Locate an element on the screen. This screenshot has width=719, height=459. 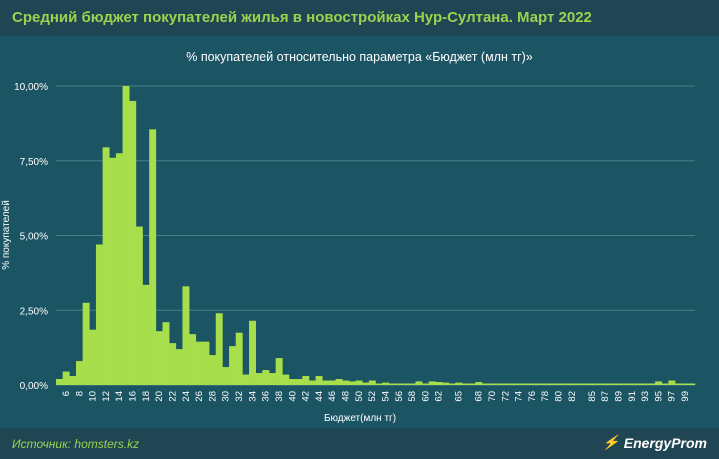
brand-logo: ⚡ EnergyProm is located at coordinates (654, 442).